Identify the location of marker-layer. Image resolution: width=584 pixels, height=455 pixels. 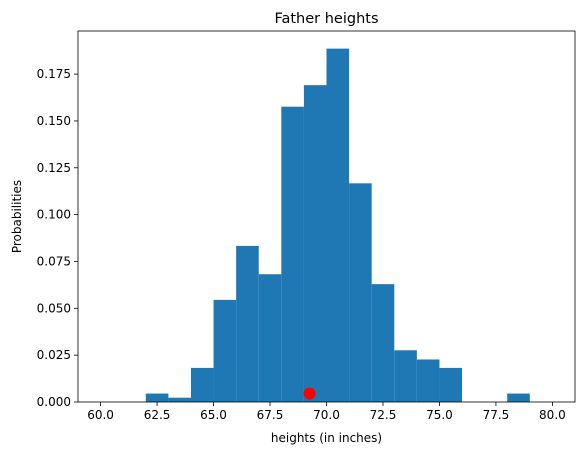
(309, 393).